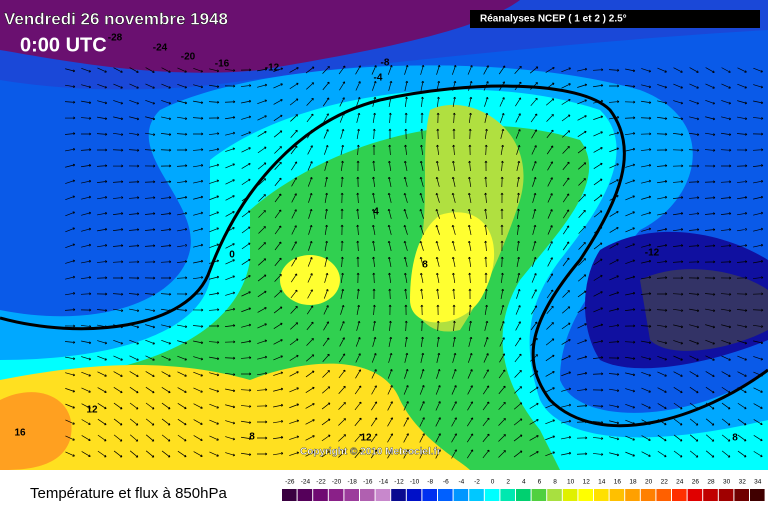 The width and height of the screenshot is (768, 512). What do you see at coordinates (633, 482) in the screenshot?
I see `scale-label: 18` at bounding box center [633, 482].